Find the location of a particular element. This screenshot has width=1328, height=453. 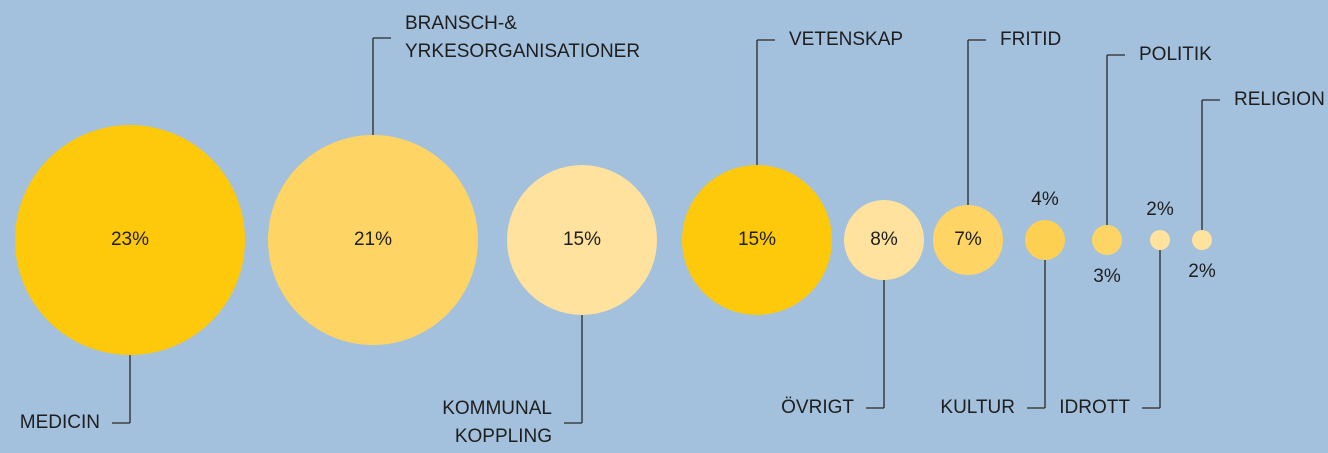

category-label: RELIGION is located at coordinates (1279, 99).